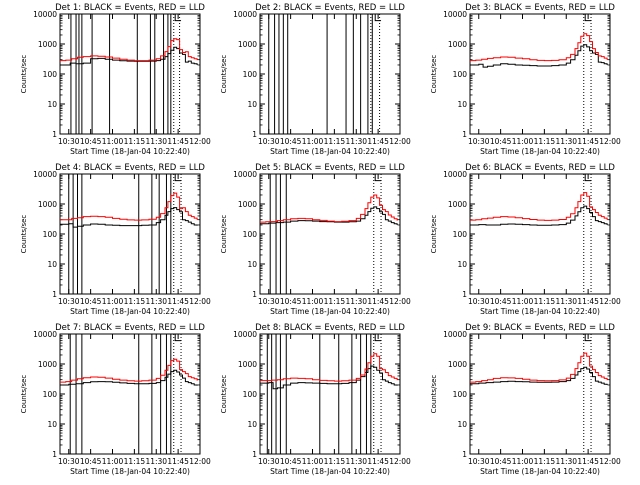 The width and height of the screenshot is (640, 485). Describe the element at coordinates (130, 8) in the screenshot. I see `panel-title: Det 1: BLACK = Events, RED = LLD` at that location.